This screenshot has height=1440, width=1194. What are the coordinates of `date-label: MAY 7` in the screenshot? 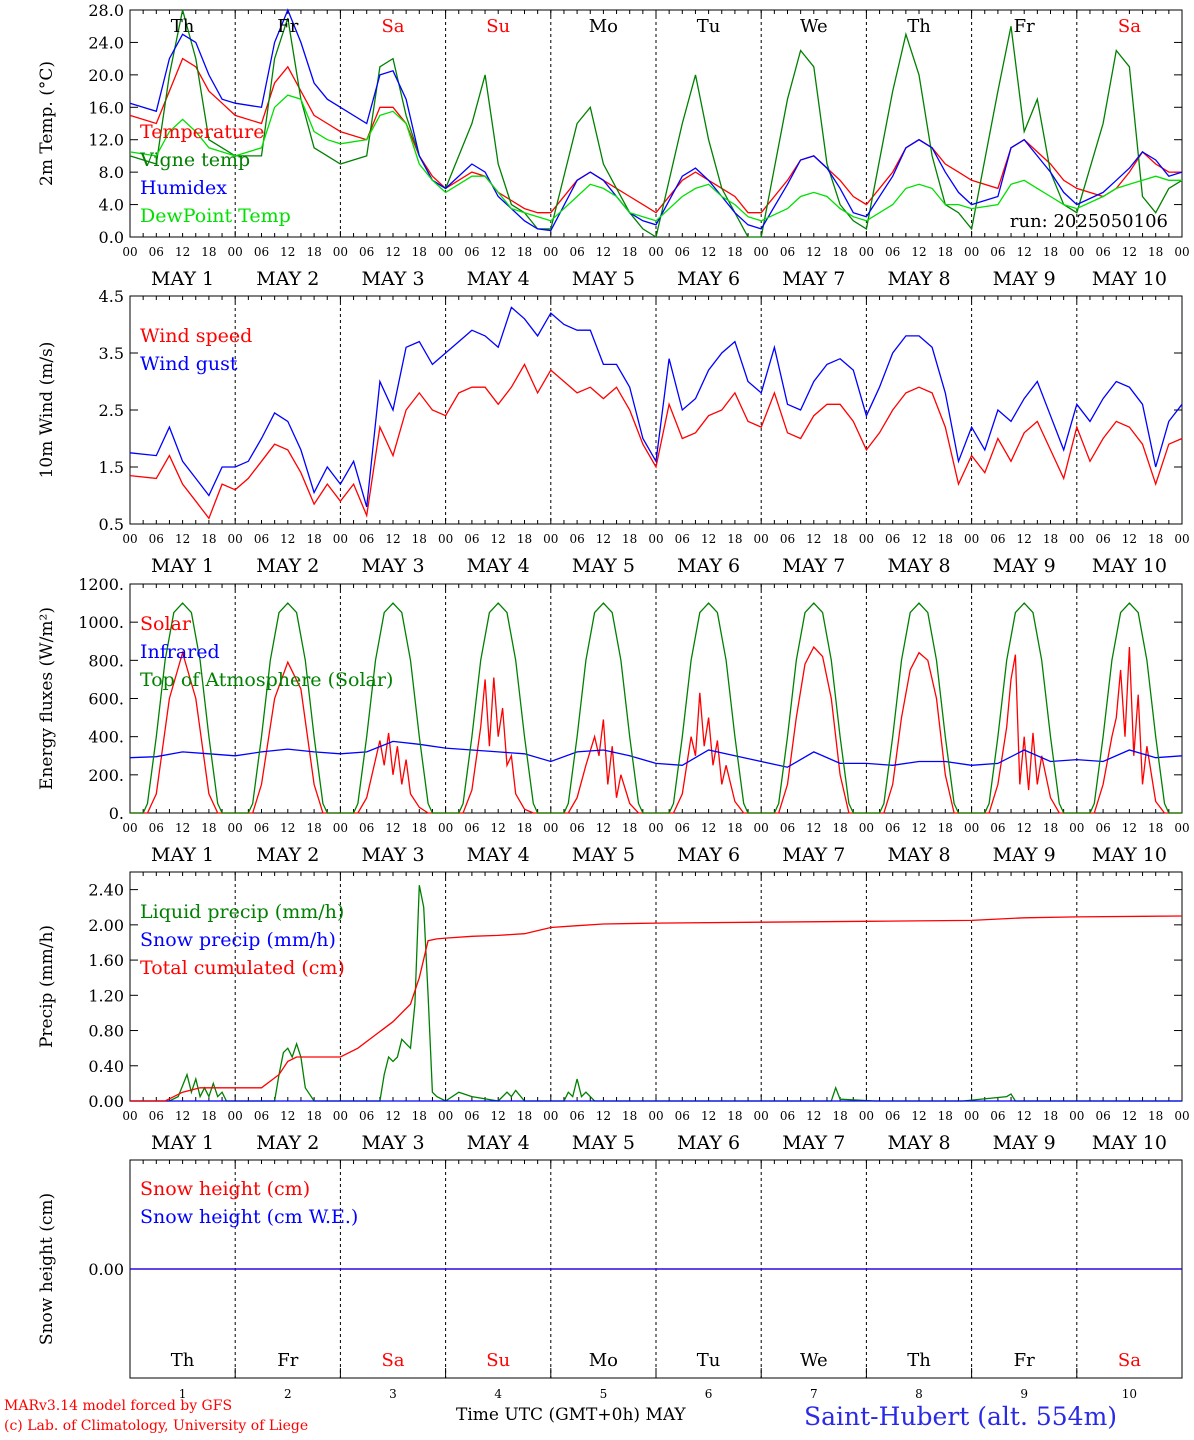 It's located at (813, 279).